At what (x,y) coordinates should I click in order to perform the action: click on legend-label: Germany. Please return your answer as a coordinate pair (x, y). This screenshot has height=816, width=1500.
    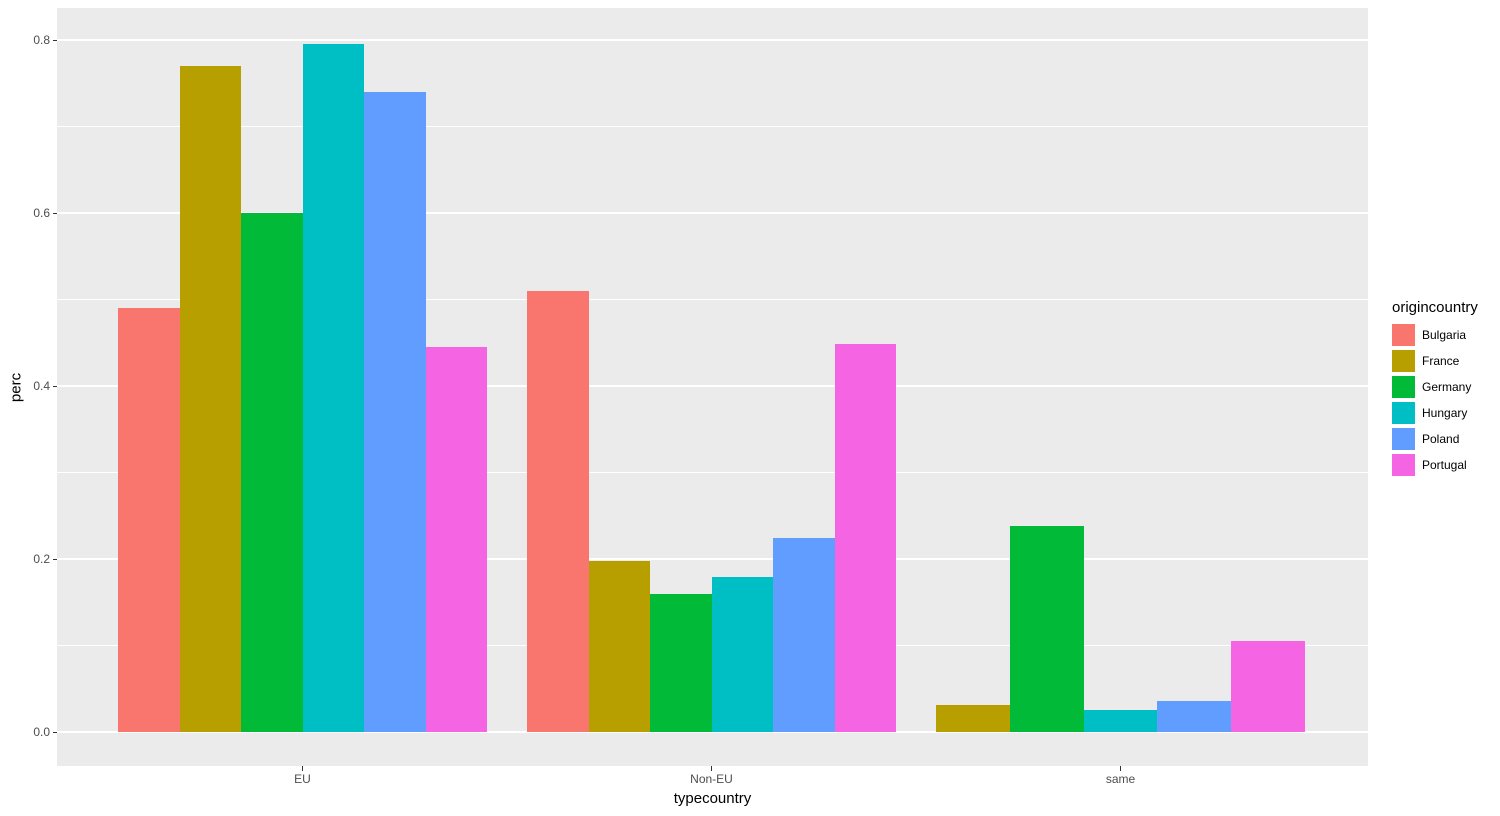
    Looking at the image, I should click on (1447, 387).